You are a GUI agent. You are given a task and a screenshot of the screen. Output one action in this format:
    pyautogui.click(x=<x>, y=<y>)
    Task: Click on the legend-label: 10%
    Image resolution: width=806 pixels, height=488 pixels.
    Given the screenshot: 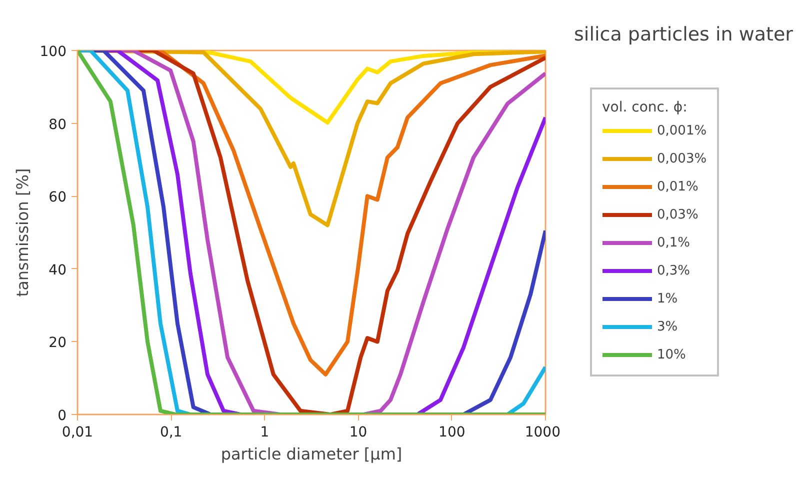 What is the action you would take?
    pyautogui.click(x=671, y=354)
    